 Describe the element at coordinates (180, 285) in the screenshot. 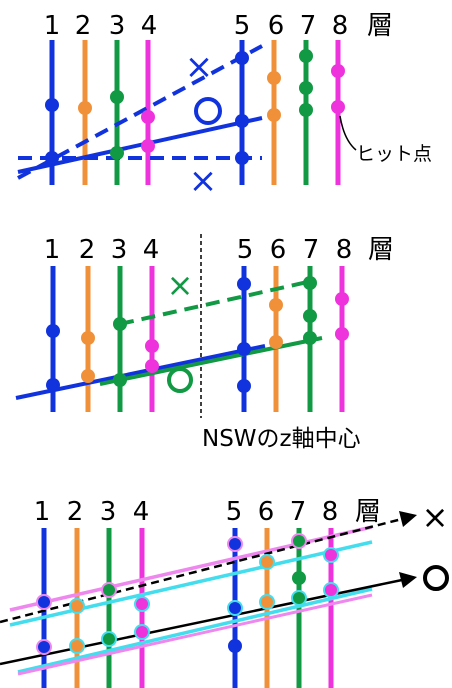

I see `p2-reject-mark: ×` at that location.